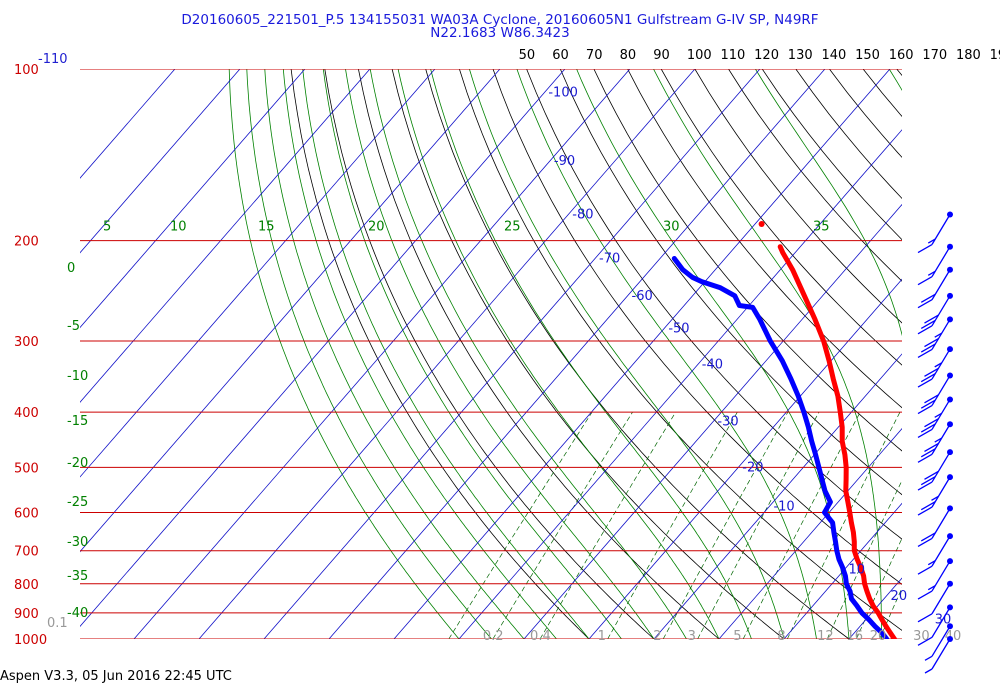 This screenshot has width=1000, height=700. What do you see at coordinates (26, 468) in the screenshot?
I see `pressure-tick-label: 500` at bounding box center [26, 468].